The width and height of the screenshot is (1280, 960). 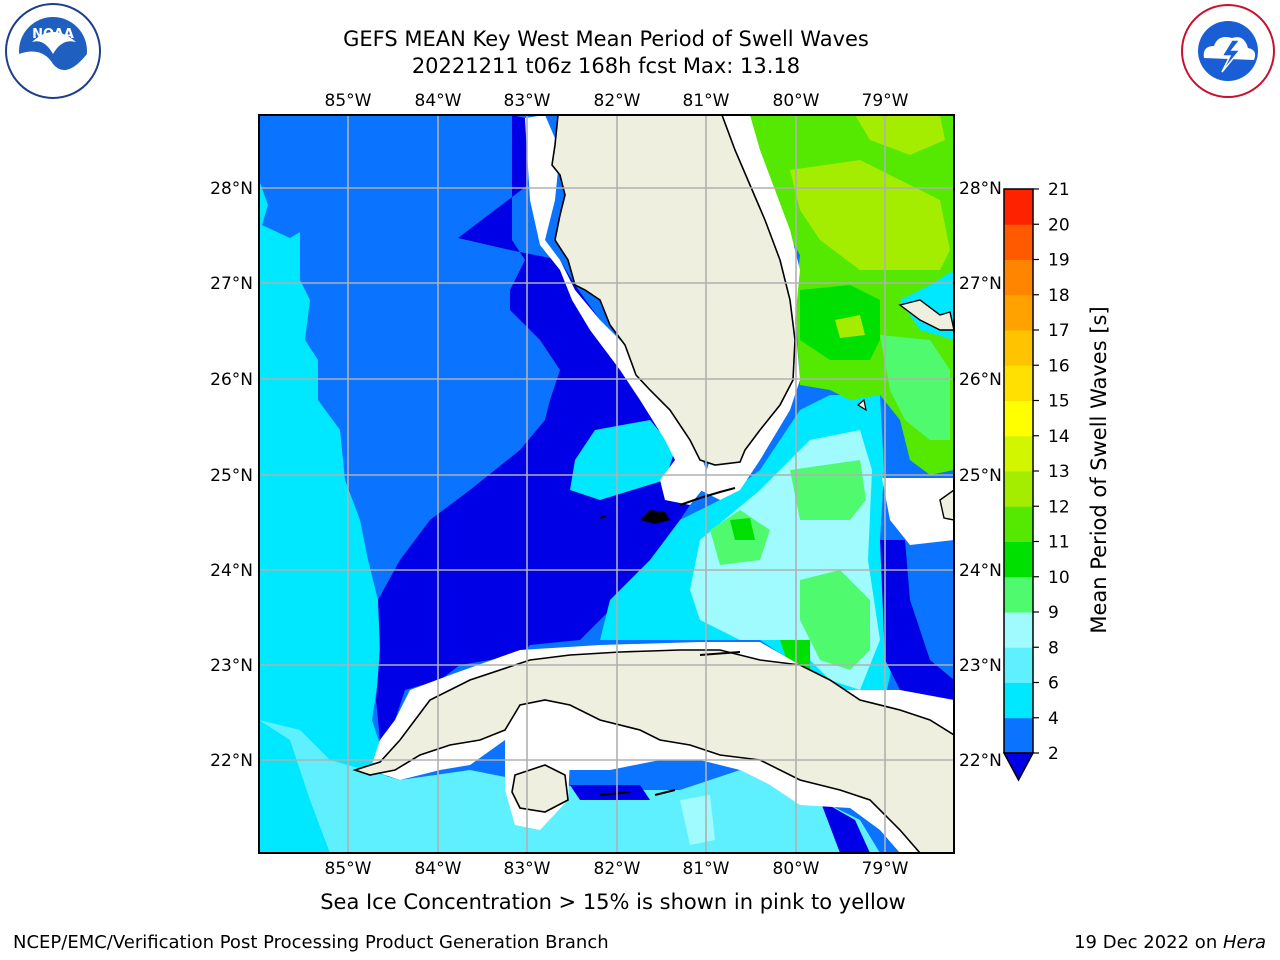 What do you see at coordinates (53, 51) in the screenshot?
I see `noaa-logo: NOAA` at bounding box center [53, 51].